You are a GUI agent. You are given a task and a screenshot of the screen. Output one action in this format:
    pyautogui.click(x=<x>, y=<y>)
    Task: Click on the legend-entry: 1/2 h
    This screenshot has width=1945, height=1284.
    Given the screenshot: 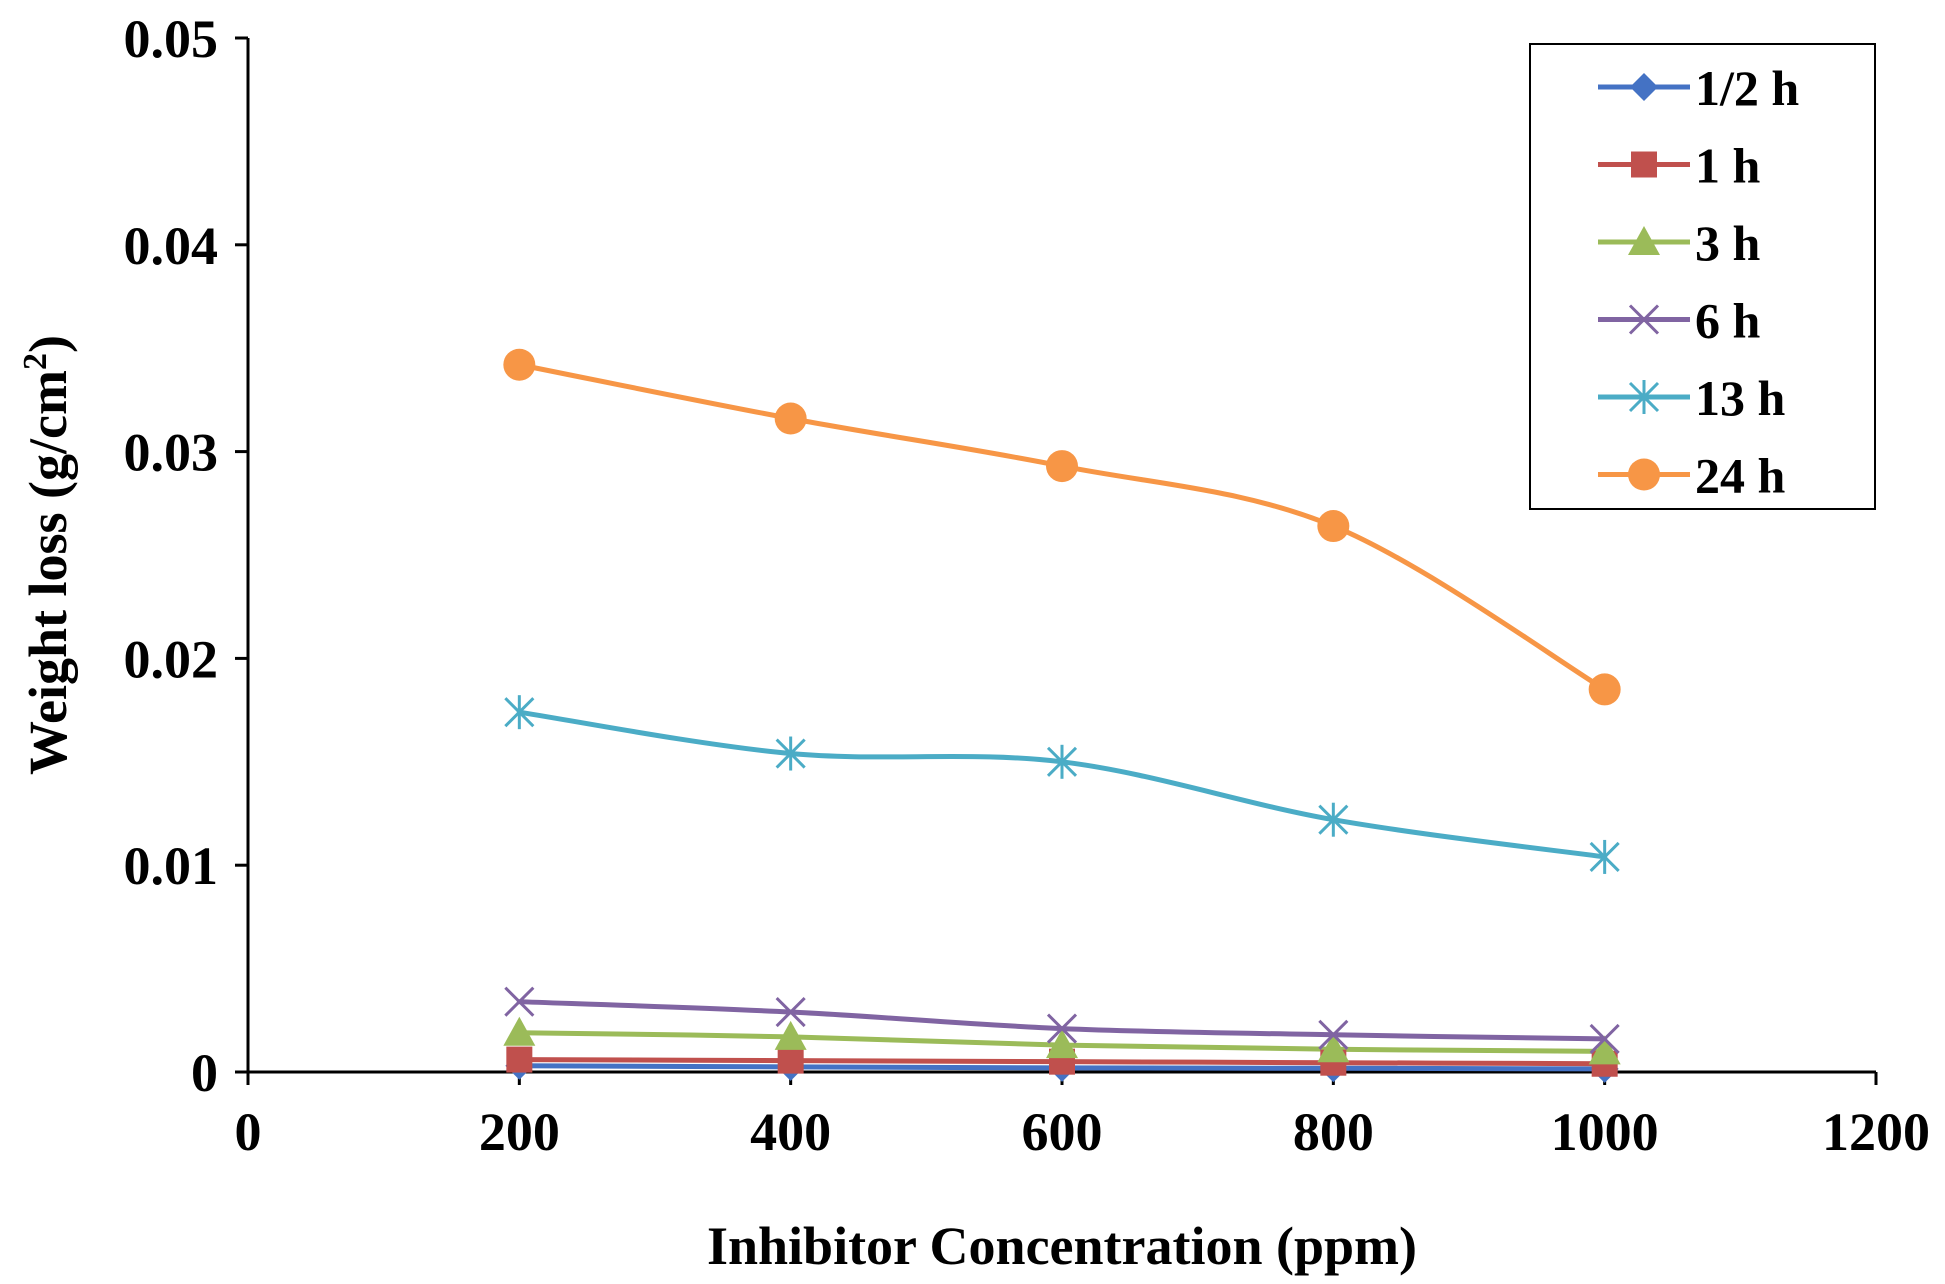 What is the action you would take?
    pyautogui.click(x=1698, y=88)
    